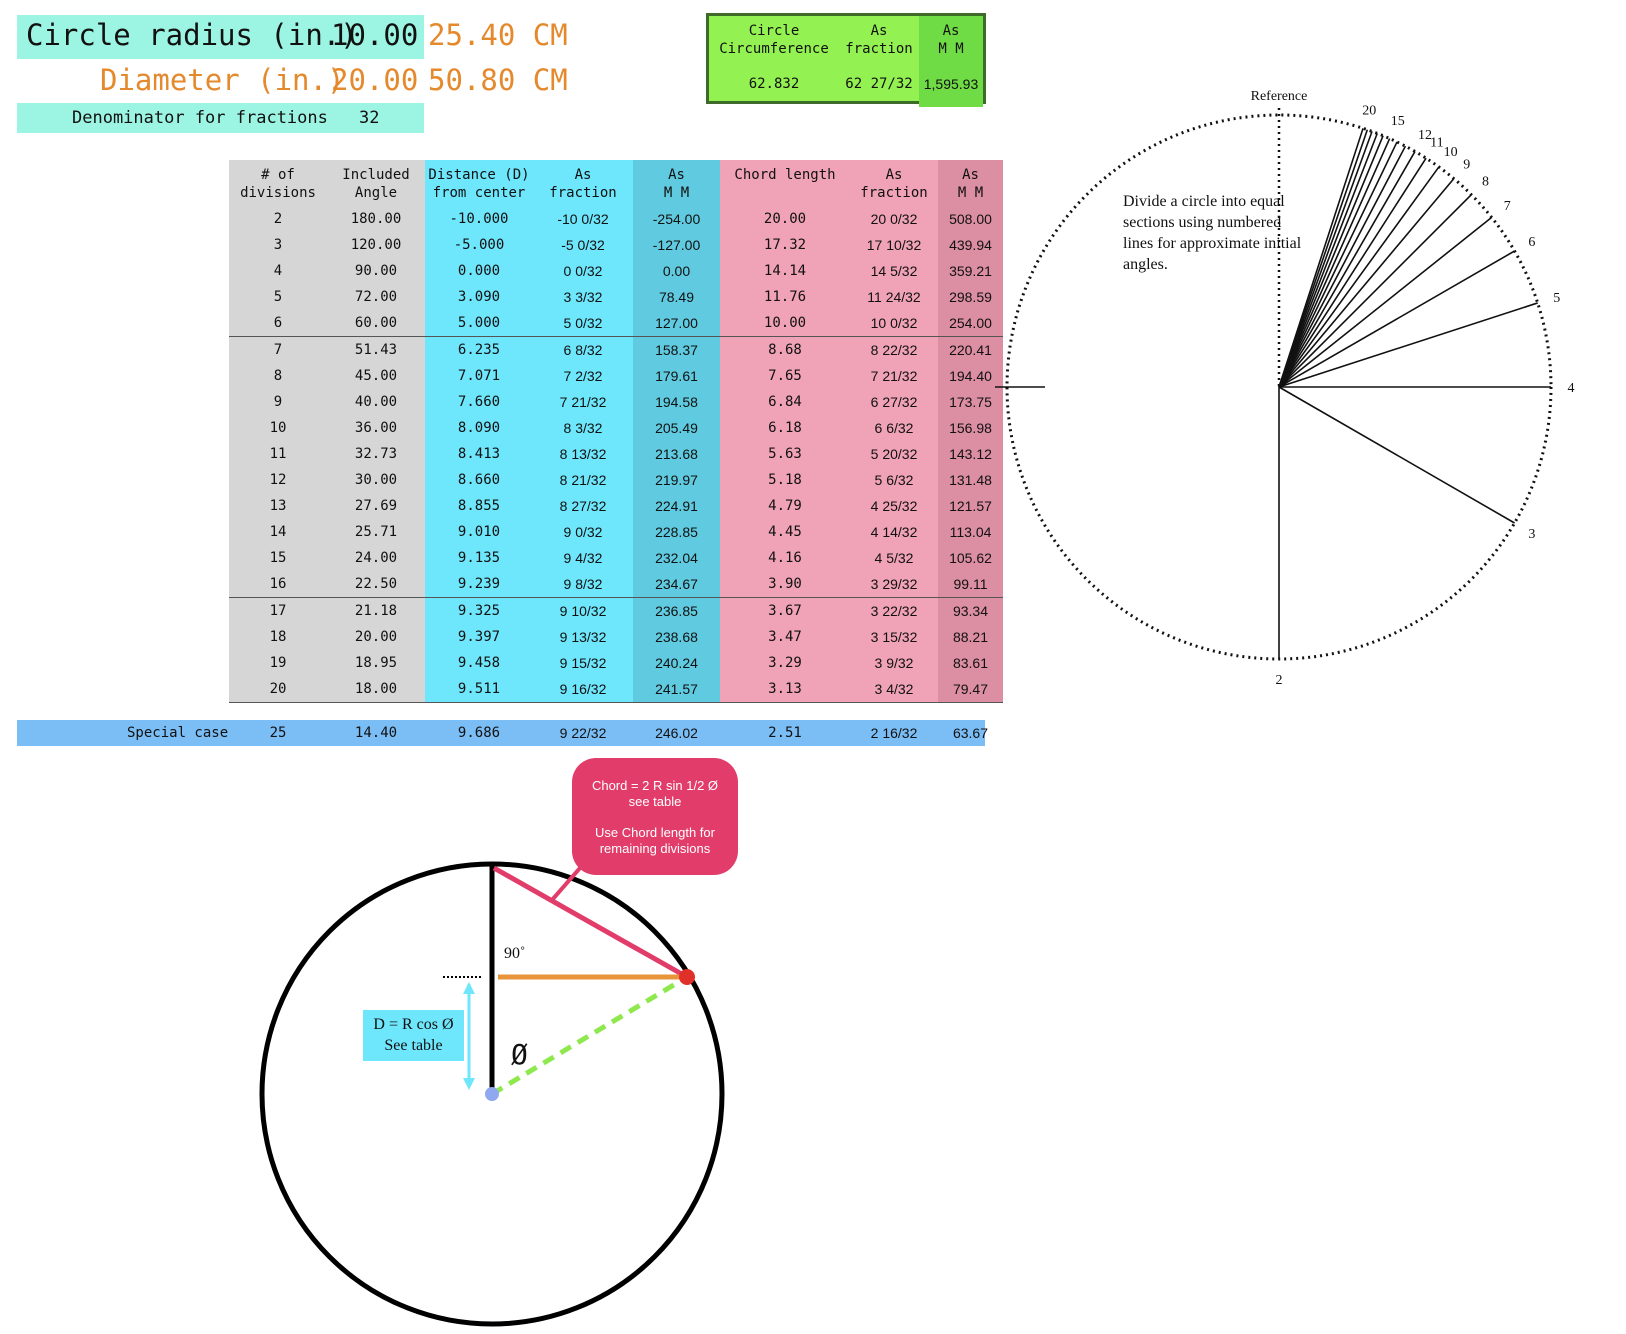 Image resolution: width=1626 pixels, height=1334 pixels. What do you see at coordinates (510, 559) in the screenshot?
I see `table-row: 15 24.00 9.135 9 4/32 232.04 4.16 4 5/32 105.62` at bounding box center [510, 559].